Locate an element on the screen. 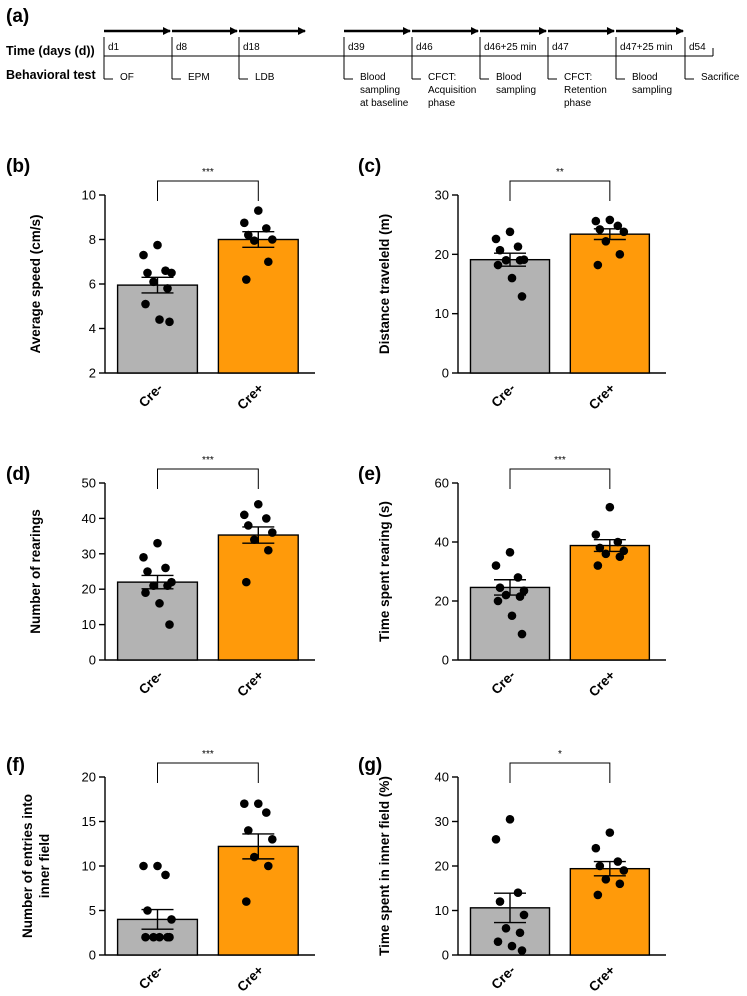  y-tick-label: 2 is located at coordinates (92, 373).